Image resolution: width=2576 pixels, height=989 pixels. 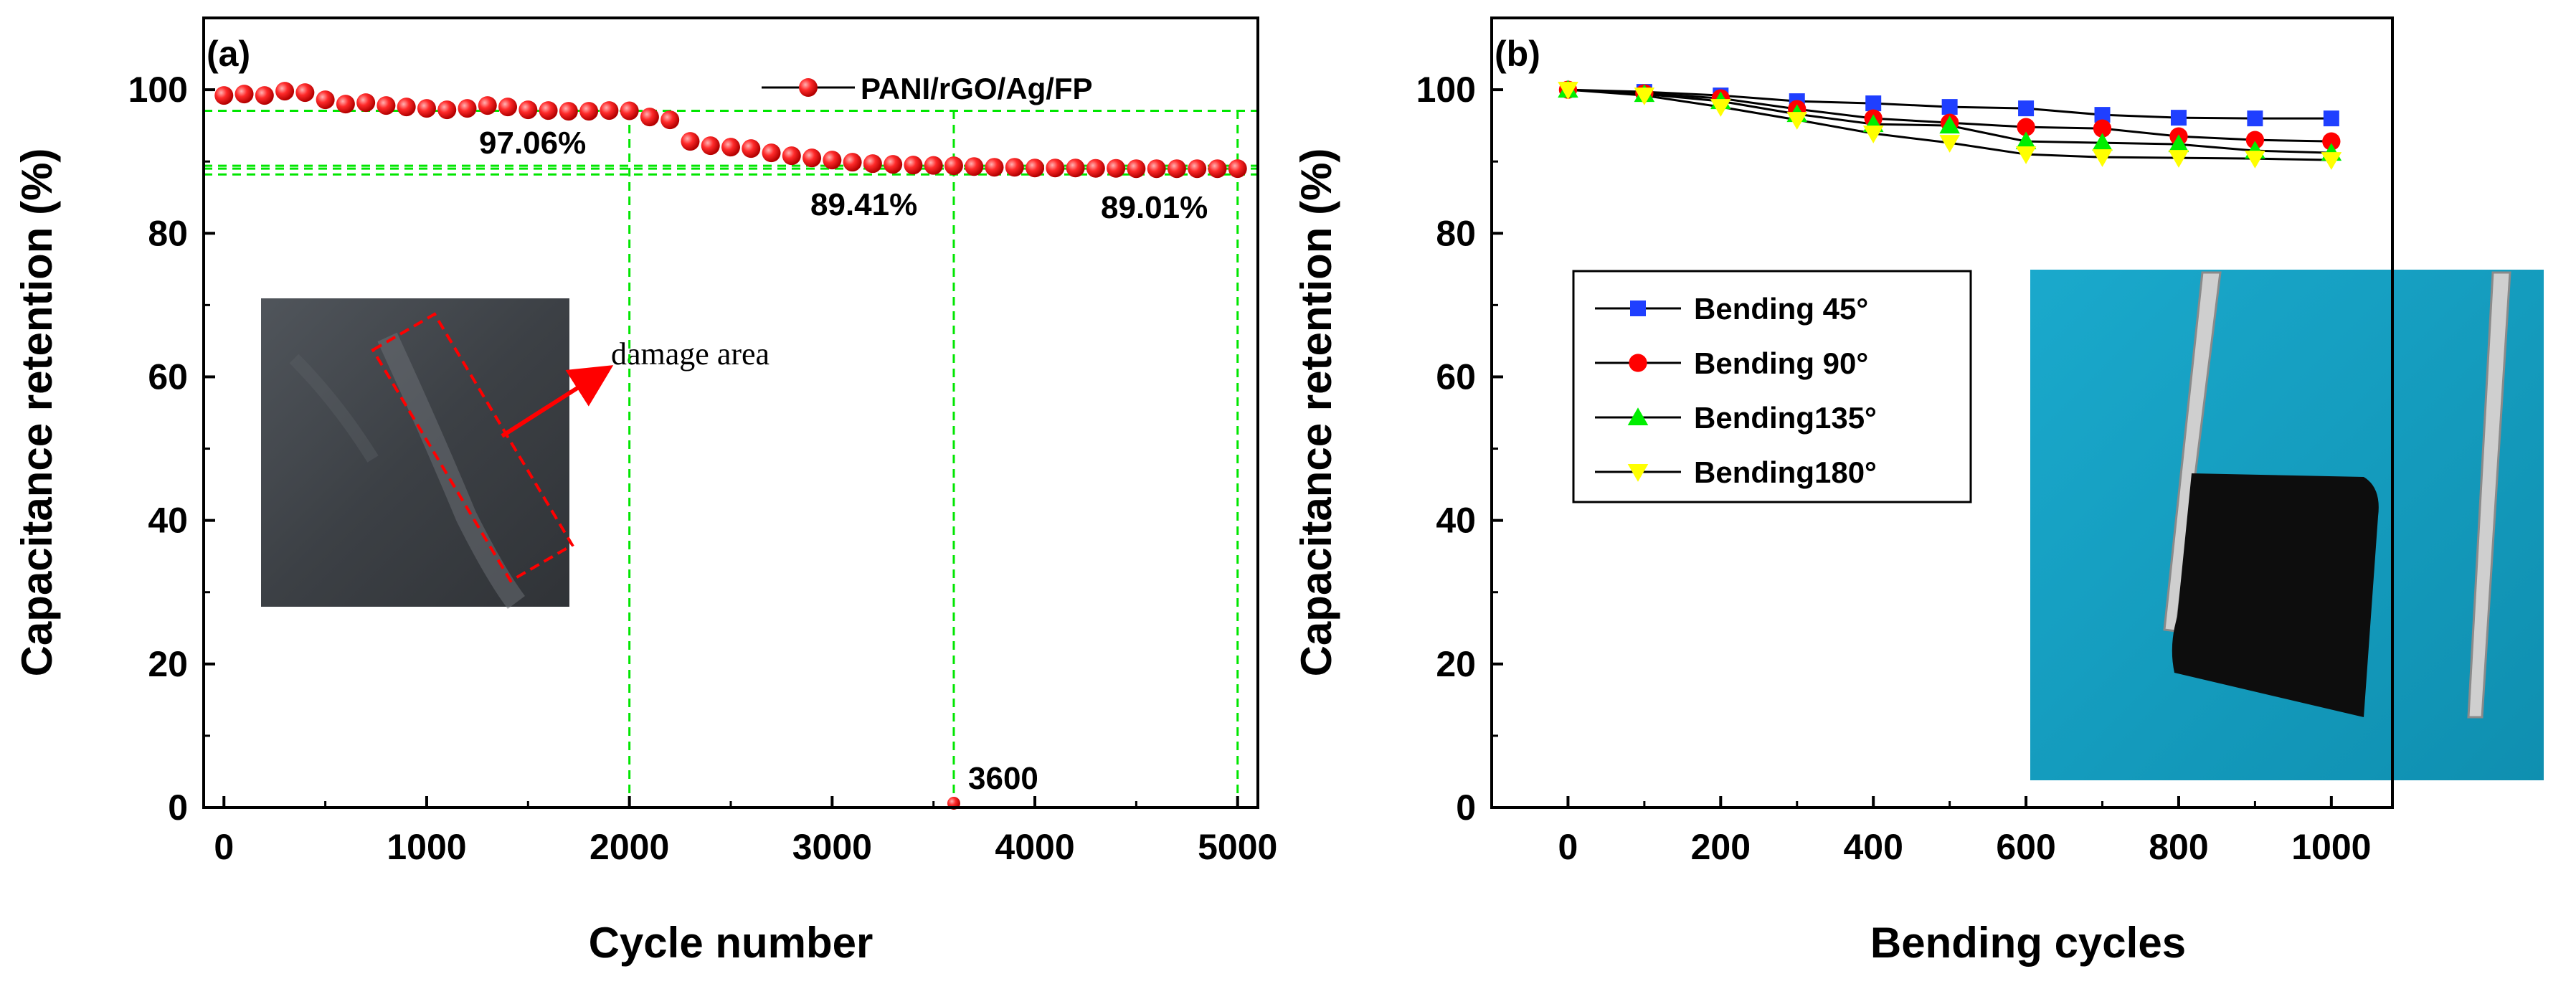 I want to click on inset-photo-damage, so click(x=437, y=453).